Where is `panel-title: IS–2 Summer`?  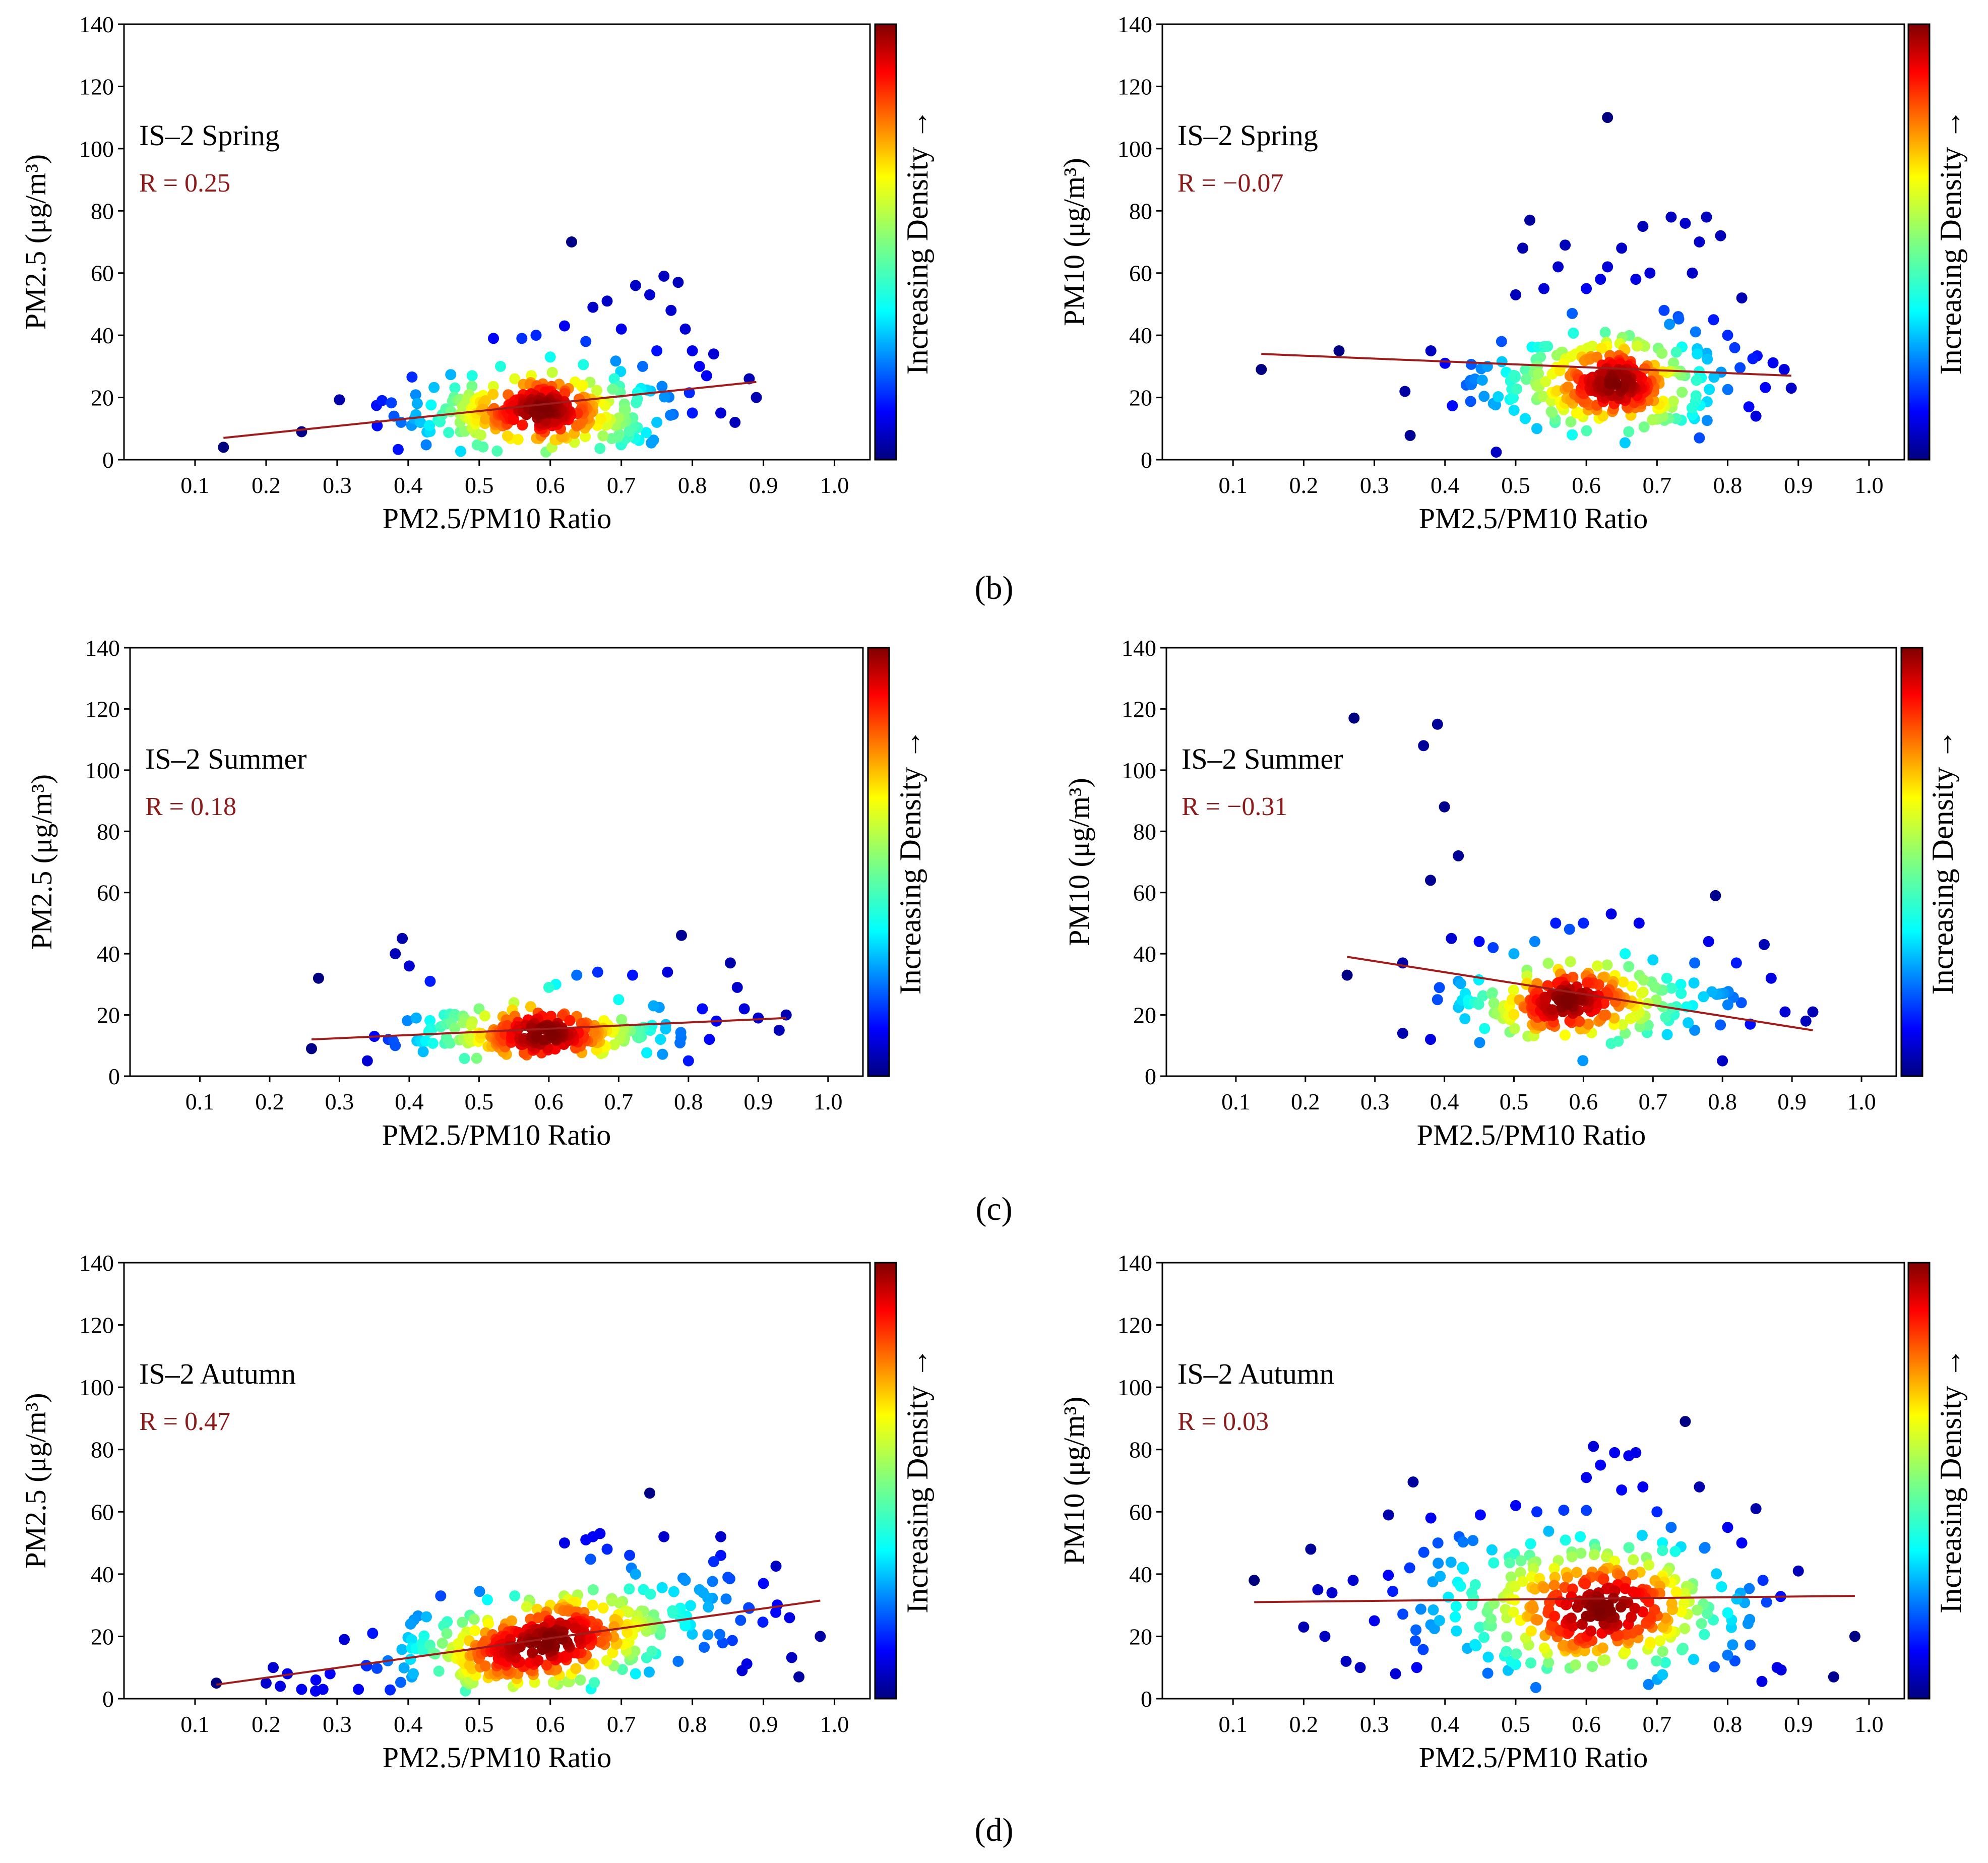
panel-title: IS–2 Summer is located at coordinates (1262, 758).